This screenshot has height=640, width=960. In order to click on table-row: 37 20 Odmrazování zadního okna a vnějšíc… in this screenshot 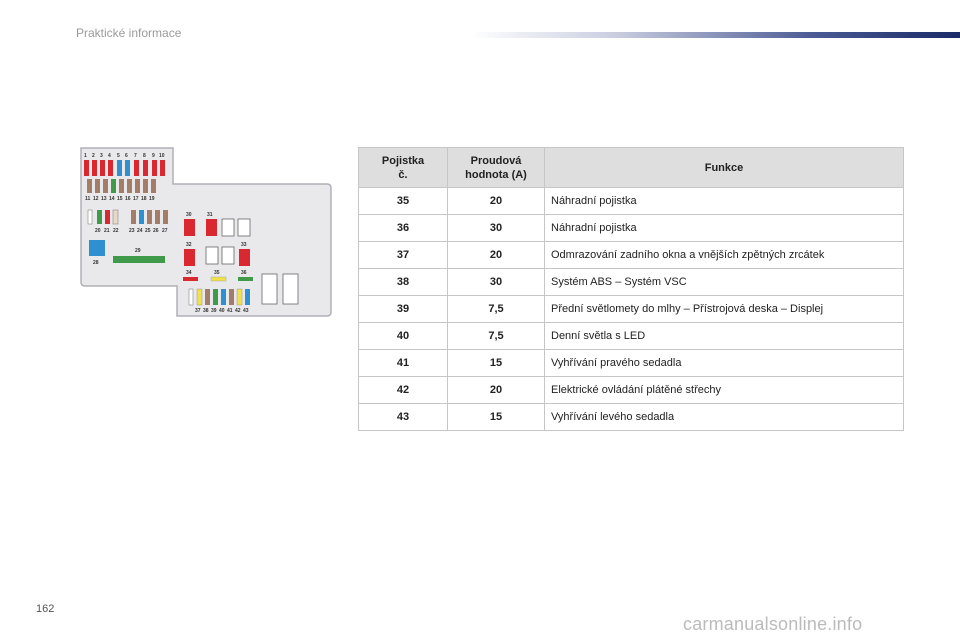, I will do `click(631, 255)`.